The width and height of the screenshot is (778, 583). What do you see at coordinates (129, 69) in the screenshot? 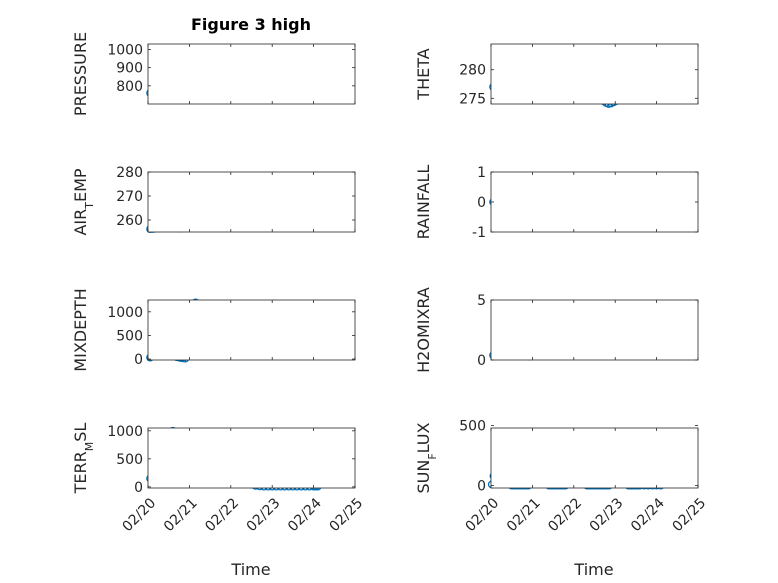
I see `y-tick-label: 900` at bounding box center [129, 69].